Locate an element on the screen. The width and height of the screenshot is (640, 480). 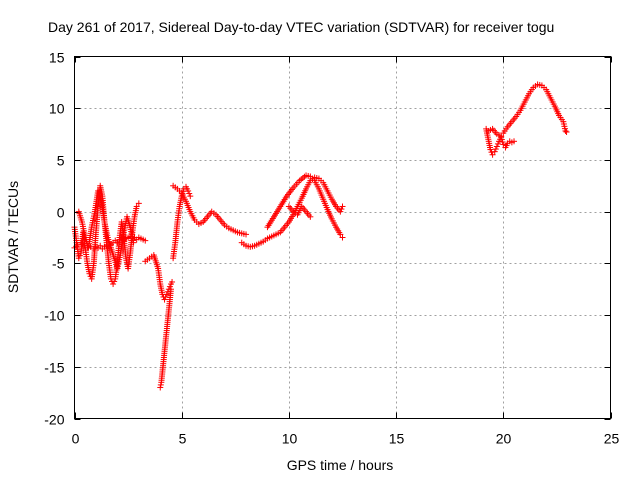
x-tick-label: 10 is located at coordinates (290, 439).